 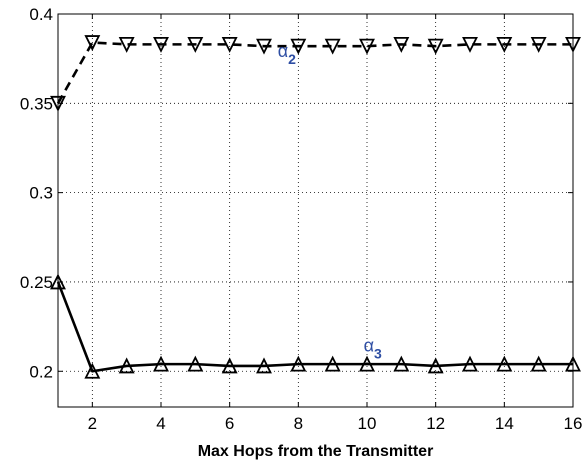 I want to click on y-tick-label: 0.3, so click(x=41, y=193).